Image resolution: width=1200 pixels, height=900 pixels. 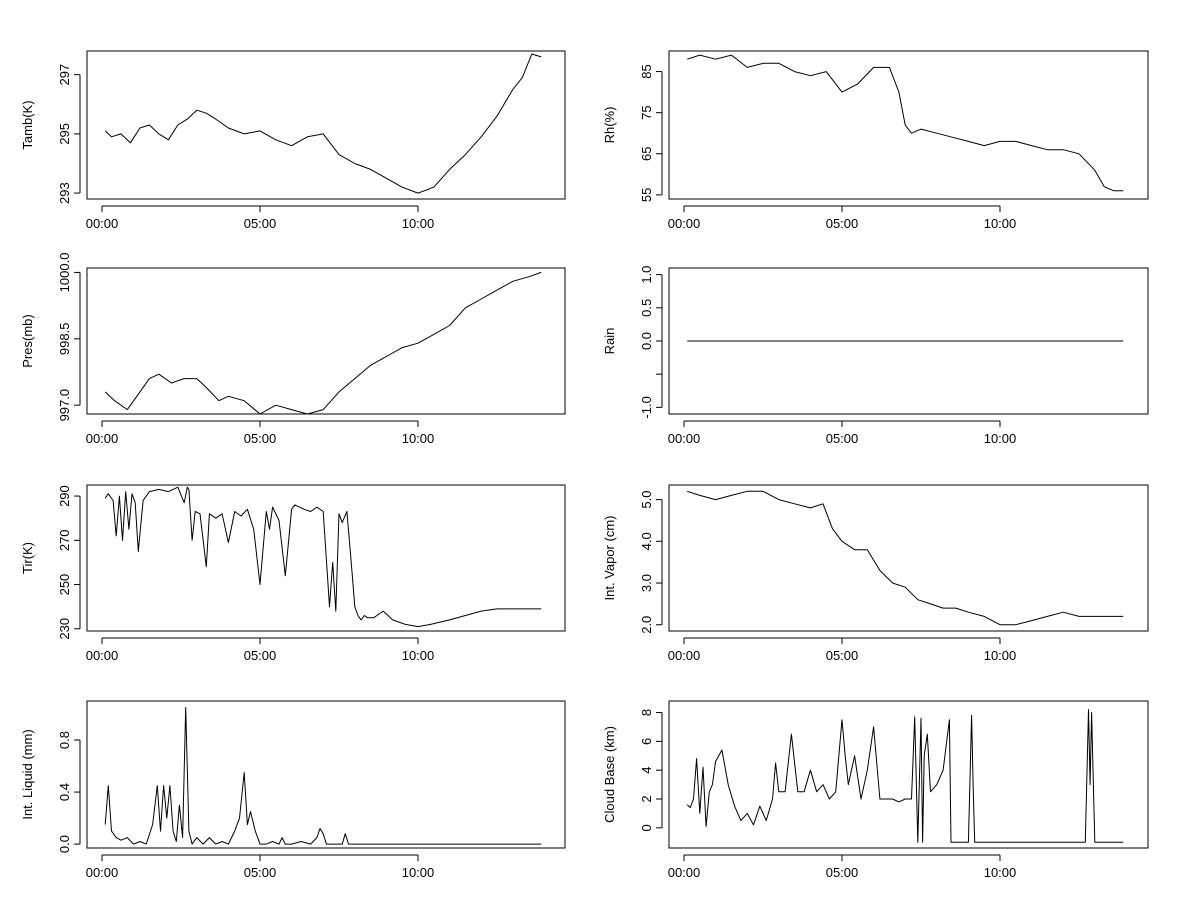 I want to click on y-tick-label: -1.0, so click(x=646, y=407).